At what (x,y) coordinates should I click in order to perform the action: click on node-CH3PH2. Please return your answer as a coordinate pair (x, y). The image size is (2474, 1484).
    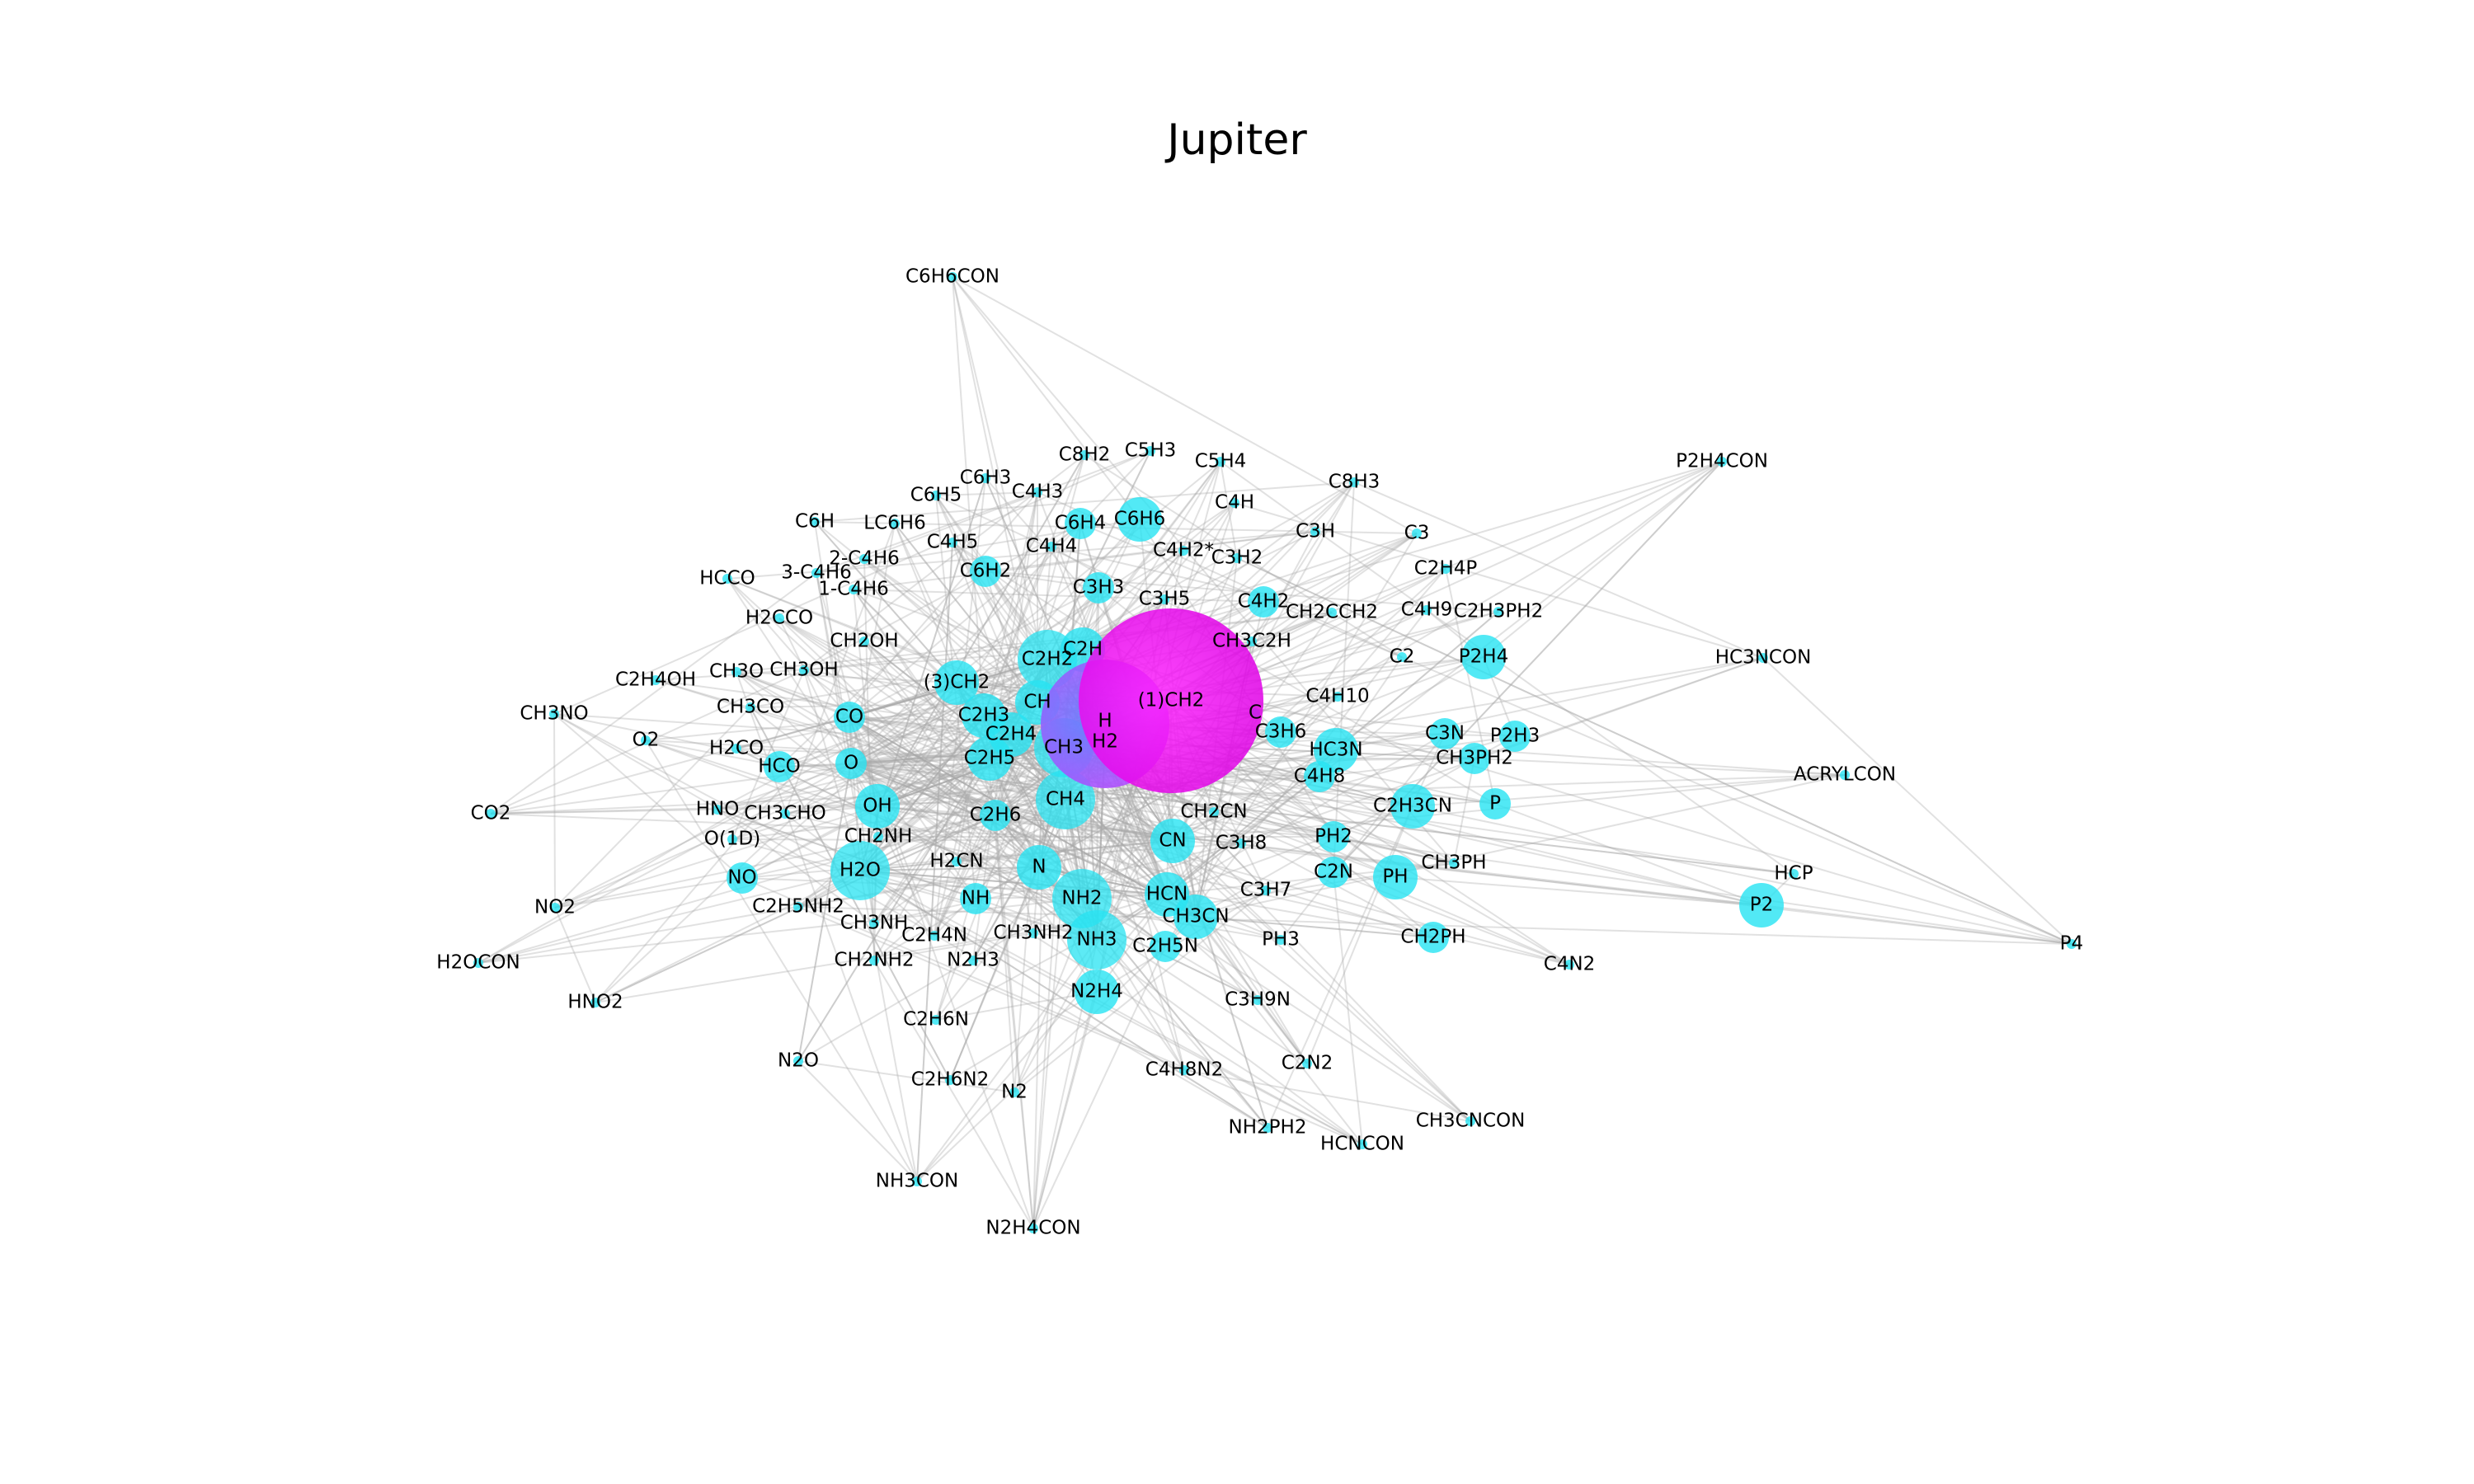
    Looking at the image, I should click on (1474, 758).